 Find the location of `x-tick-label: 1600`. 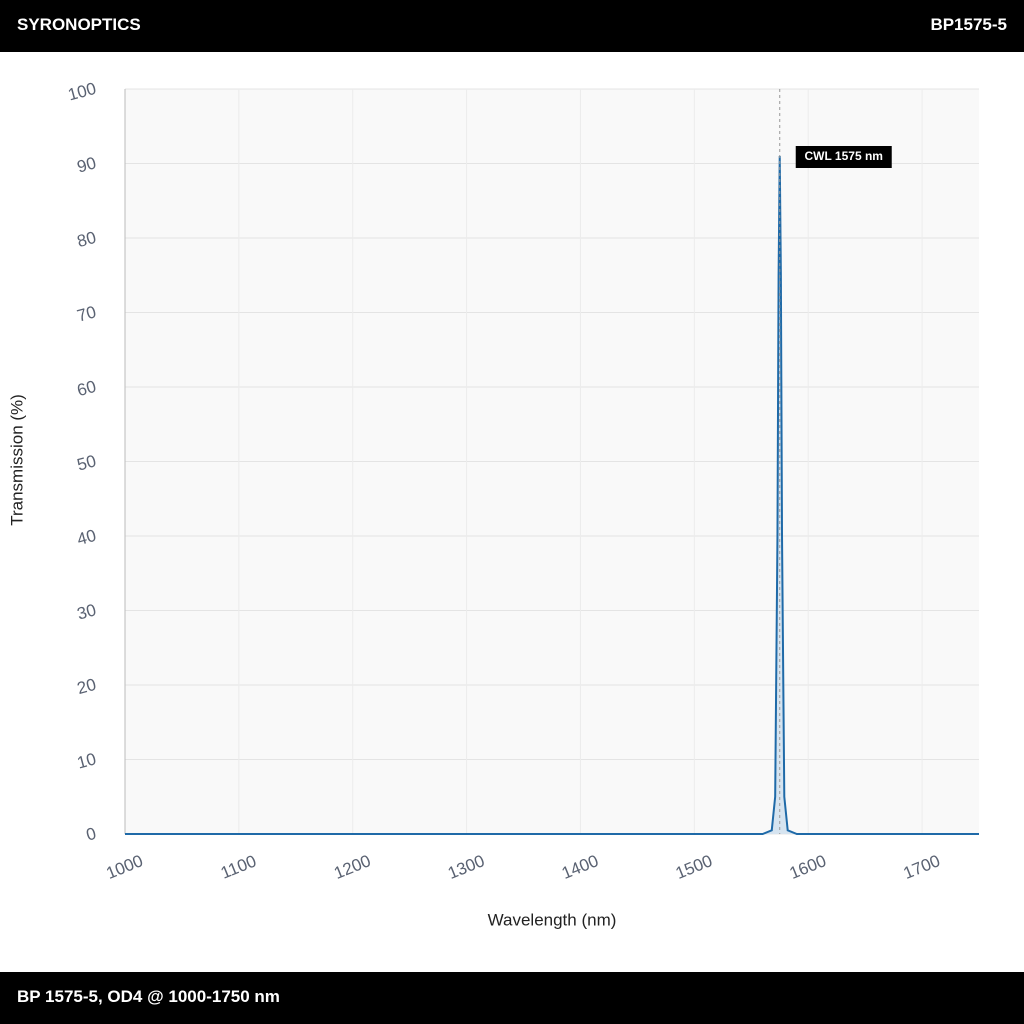

x-tick-label: 1600 is located at coordinates (808, 867).